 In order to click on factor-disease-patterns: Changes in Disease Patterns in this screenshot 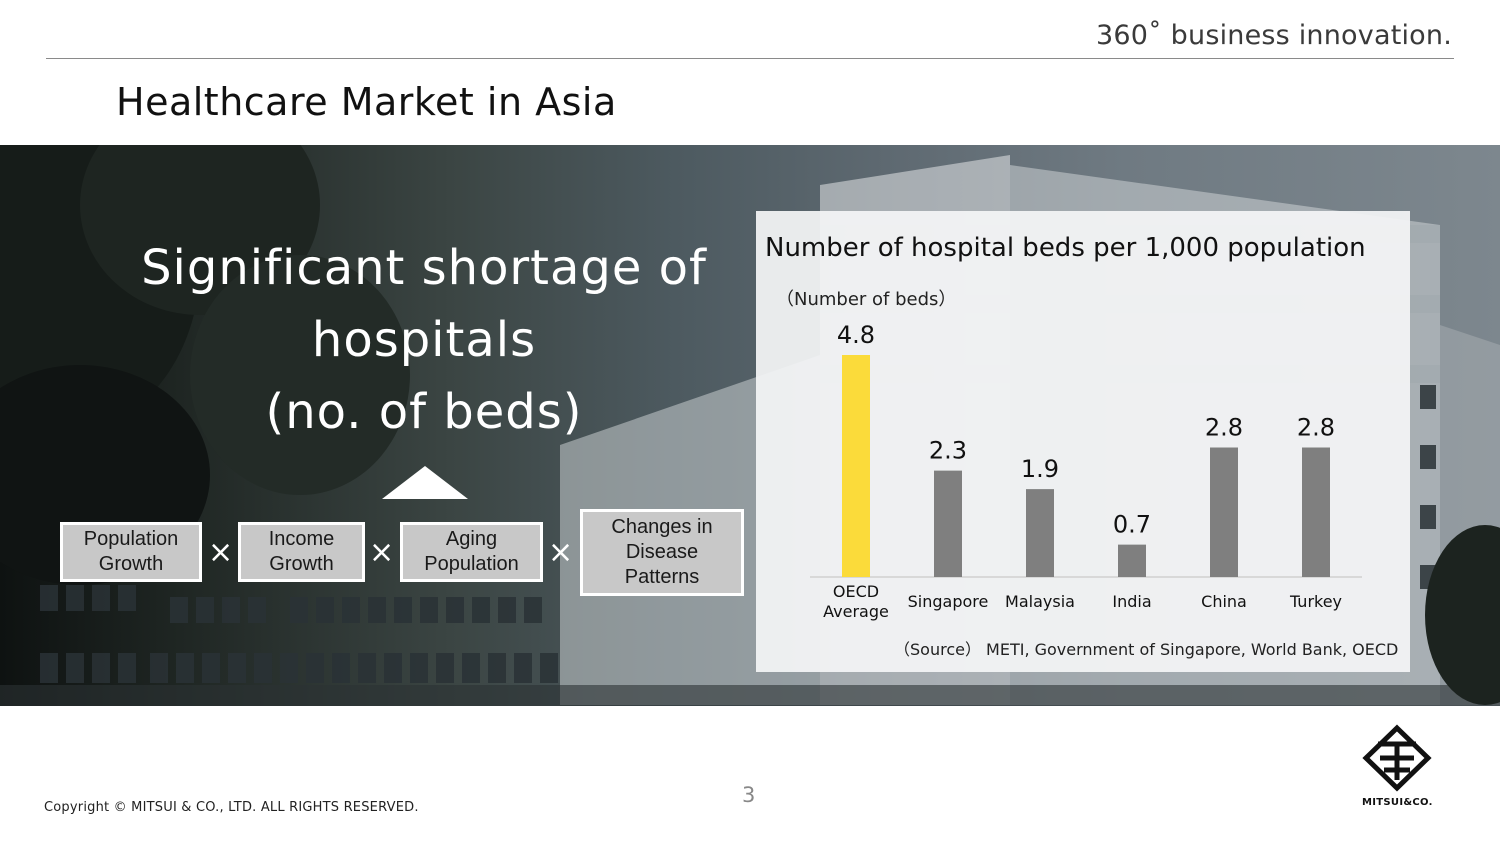, I will do `click(662, 552)`.